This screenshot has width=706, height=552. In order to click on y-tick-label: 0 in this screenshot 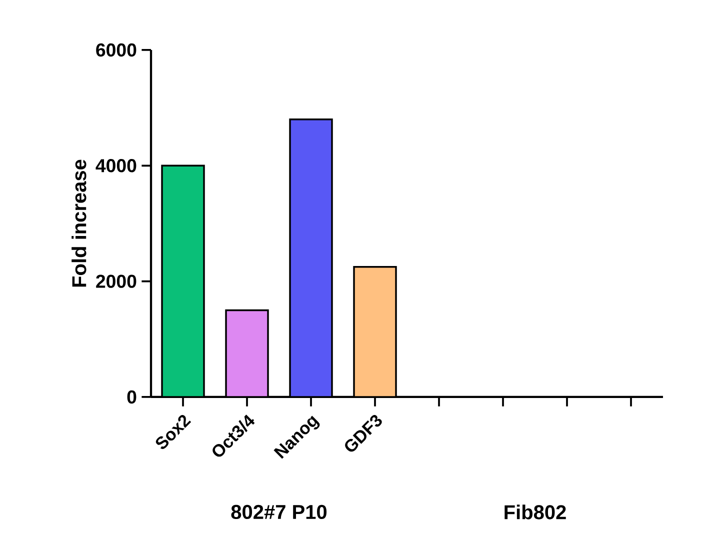, I will do `click(131, 397)`.